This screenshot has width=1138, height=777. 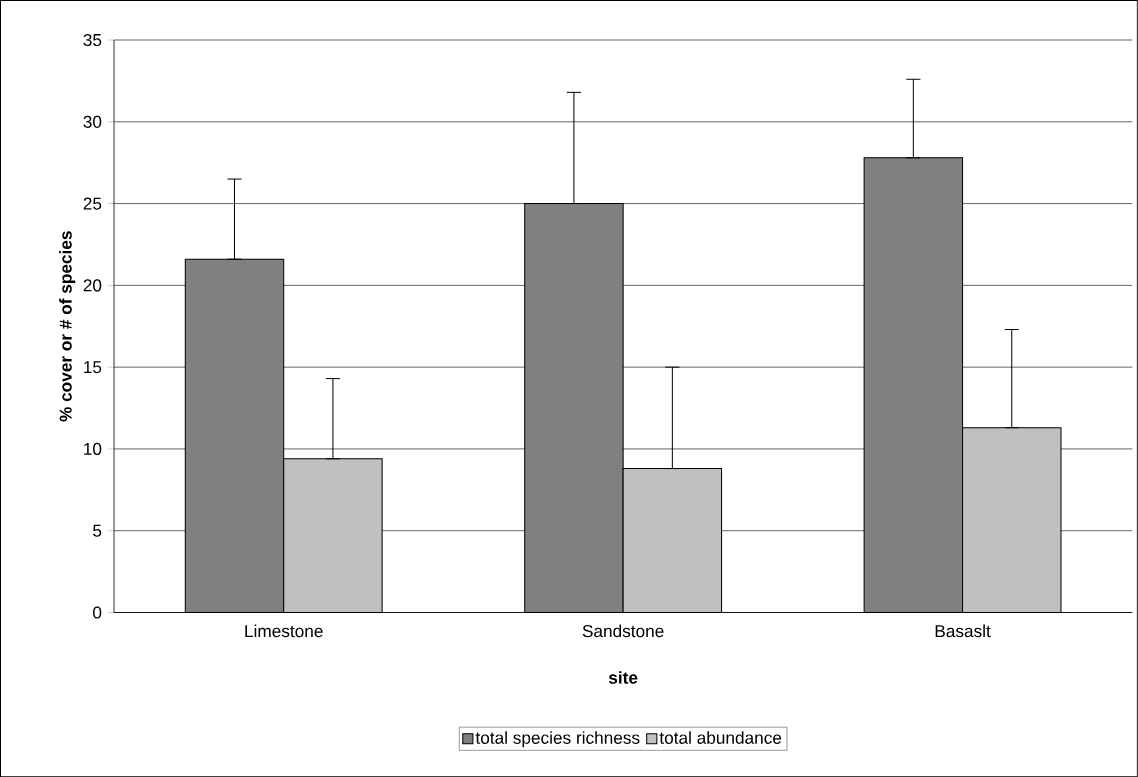 I want to click on y-tick-label: 35, so click(x=92, y=40).